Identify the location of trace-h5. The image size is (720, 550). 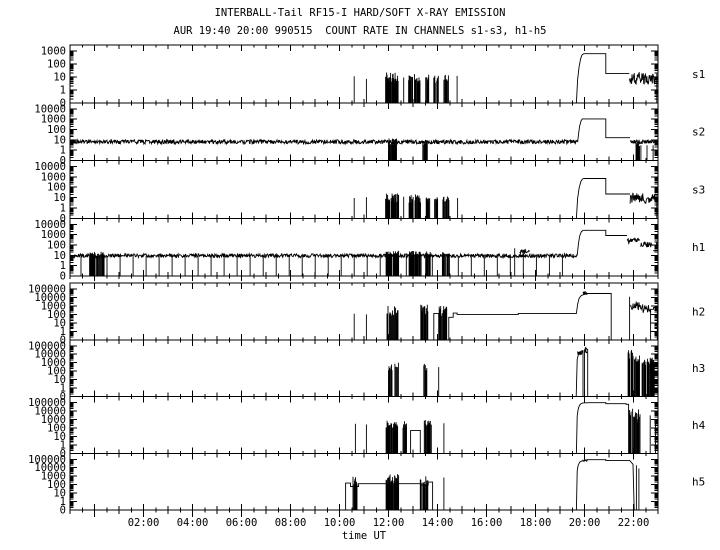
(492, 484).